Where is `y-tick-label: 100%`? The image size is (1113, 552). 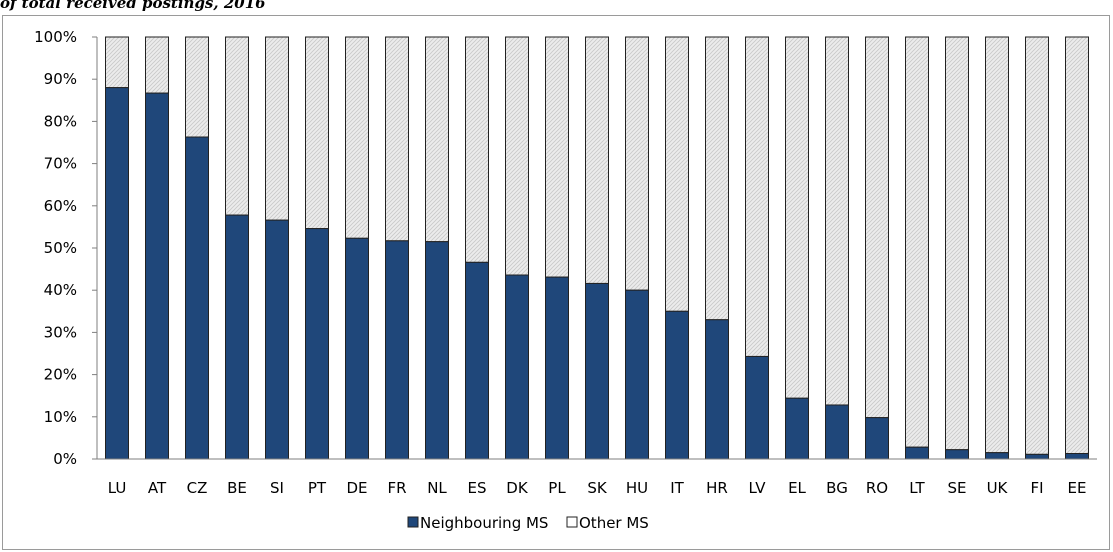 y-tick-label: 100% is located at coordinates (55, 37).